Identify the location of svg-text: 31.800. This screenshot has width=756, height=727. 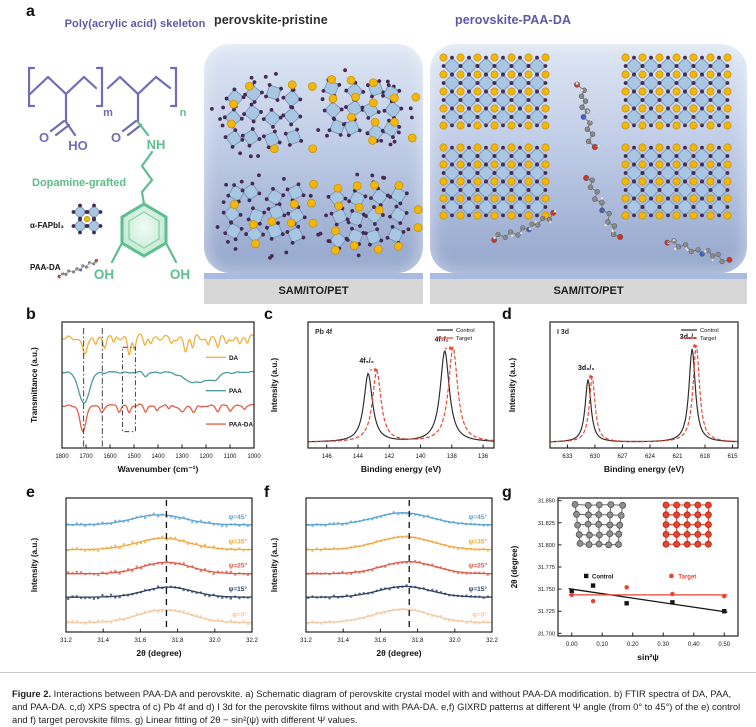
(546, 546).